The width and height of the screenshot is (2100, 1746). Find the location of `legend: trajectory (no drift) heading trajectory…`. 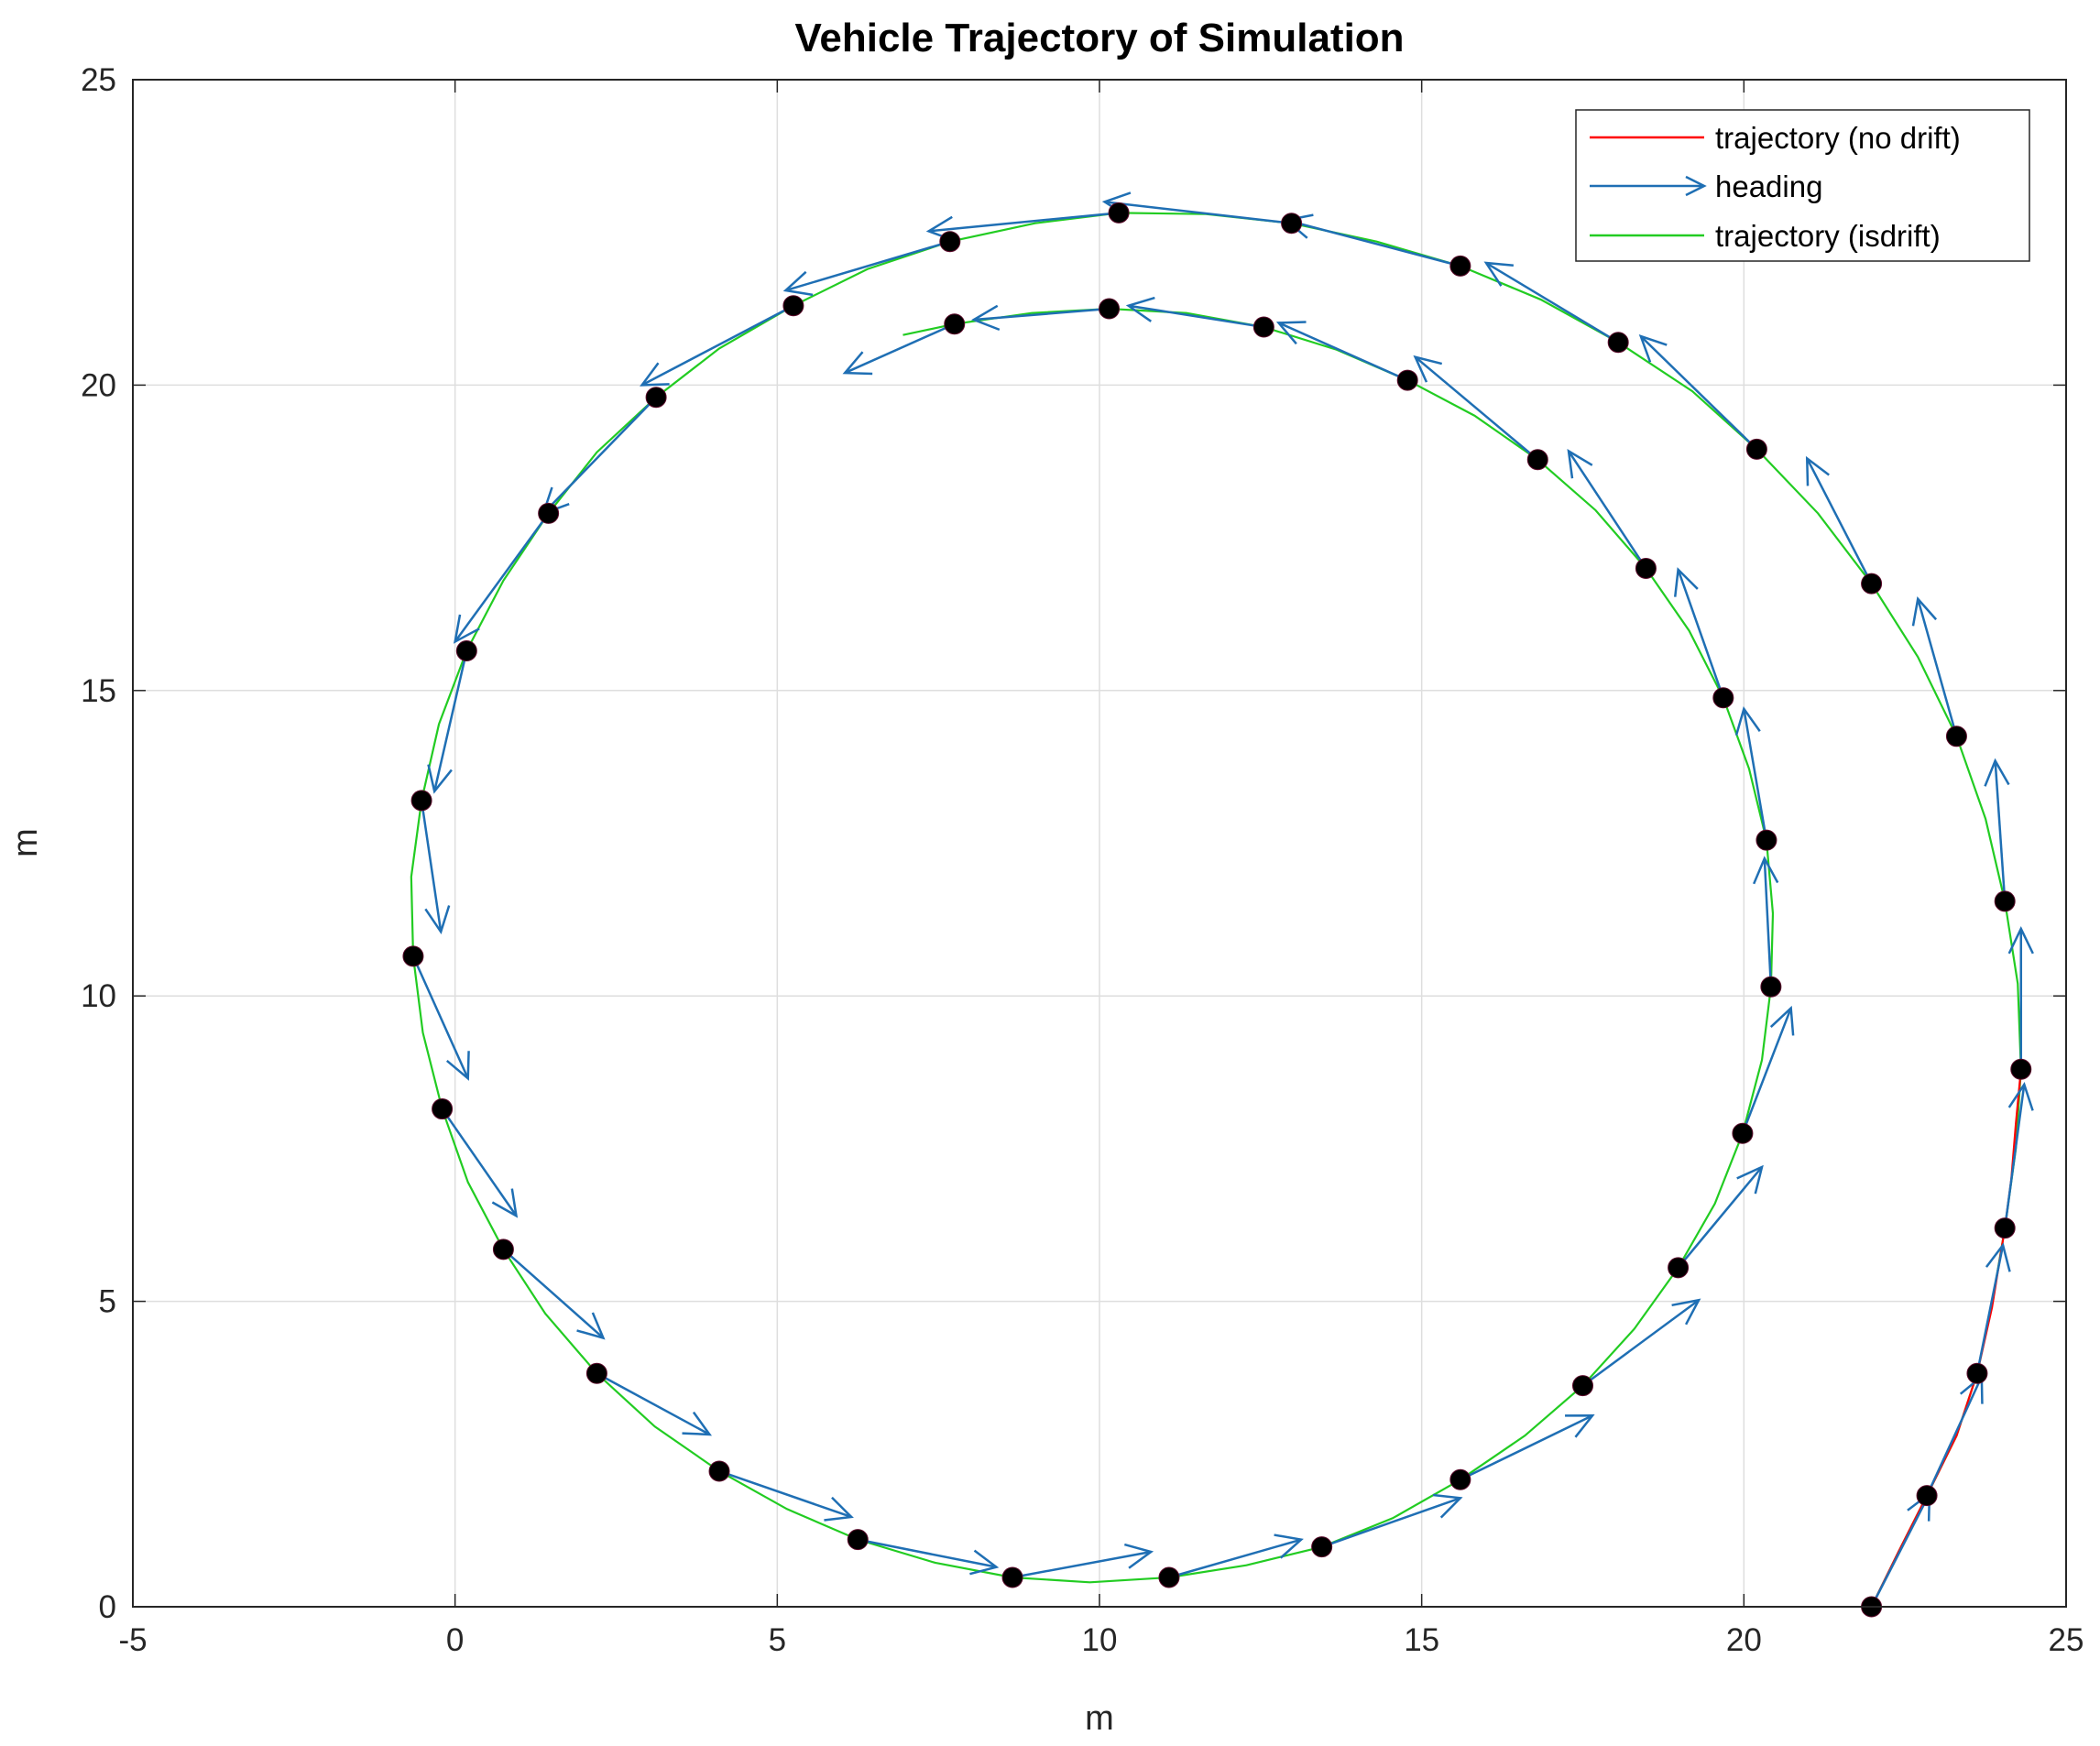

legend: trajectory (no drift) heading trajectory… is located at coordinates (1802, 185).